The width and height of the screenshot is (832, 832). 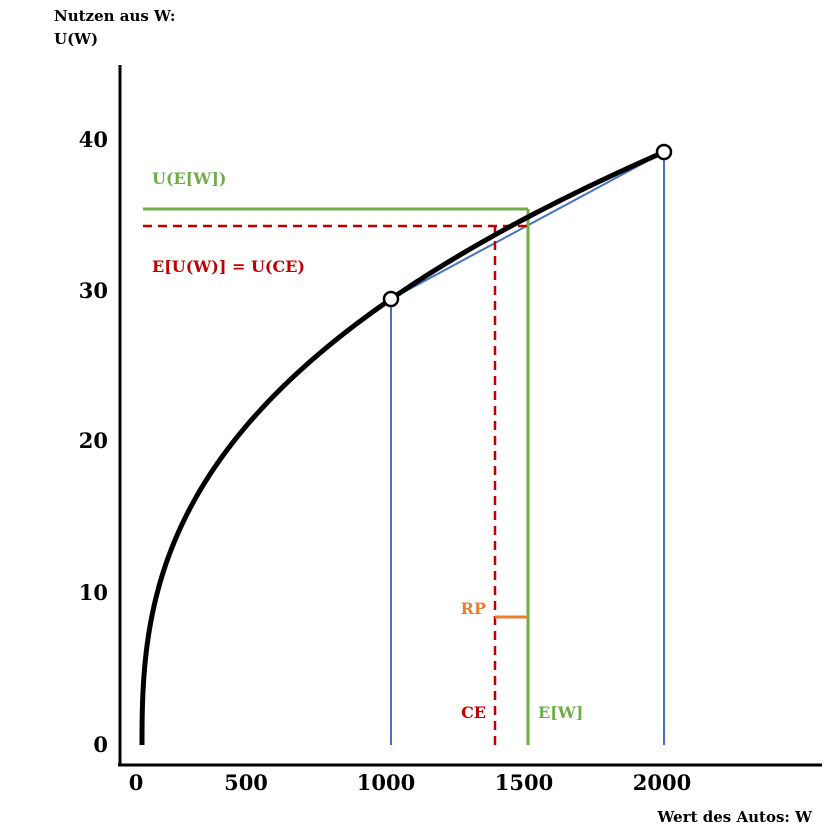 I want to click on y-tick-label: 30, so click(x=93, y=290).